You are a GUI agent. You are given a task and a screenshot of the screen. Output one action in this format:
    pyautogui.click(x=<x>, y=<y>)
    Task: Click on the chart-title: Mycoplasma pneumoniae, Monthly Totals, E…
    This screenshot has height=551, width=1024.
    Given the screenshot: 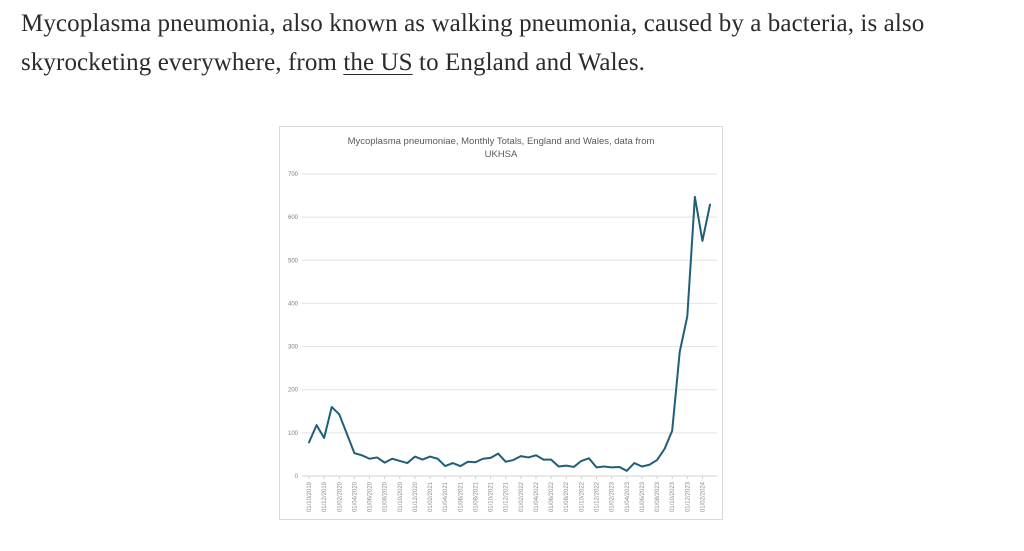 What is the action you would take?
    pyautogui.click(x=501, y=148)
    